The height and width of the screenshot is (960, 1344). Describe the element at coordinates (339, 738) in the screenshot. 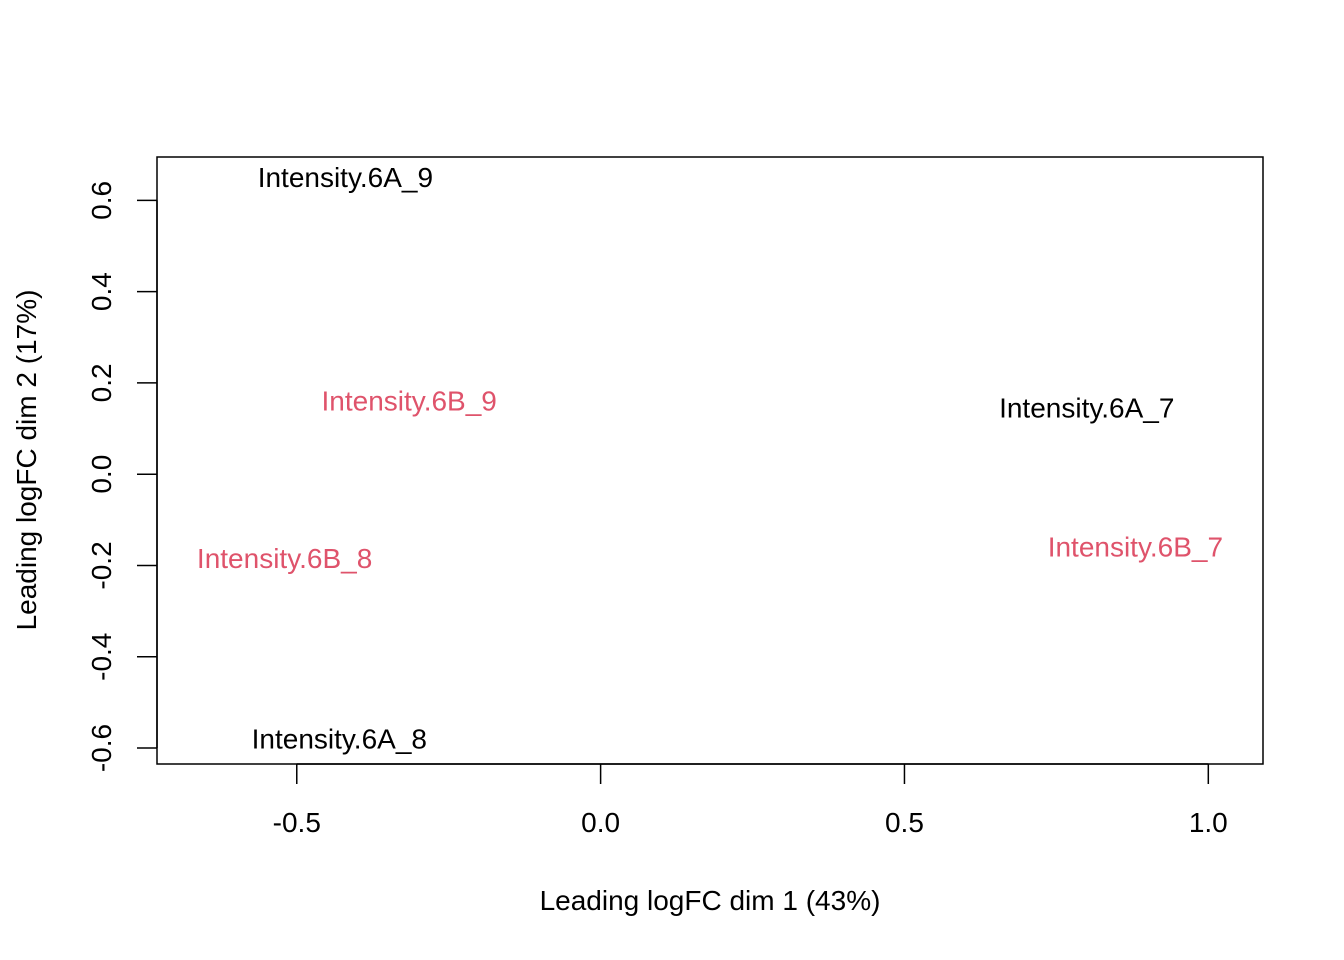

I see `point-label: Intensity.6A_8` at that location.